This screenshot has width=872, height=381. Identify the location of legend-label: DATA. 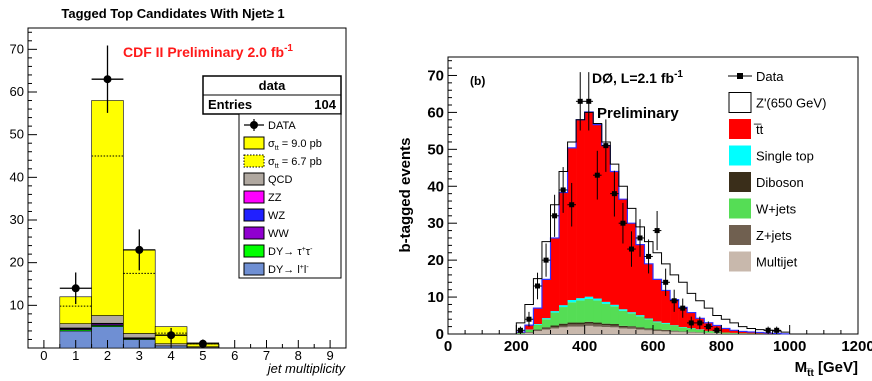
(282, 126).